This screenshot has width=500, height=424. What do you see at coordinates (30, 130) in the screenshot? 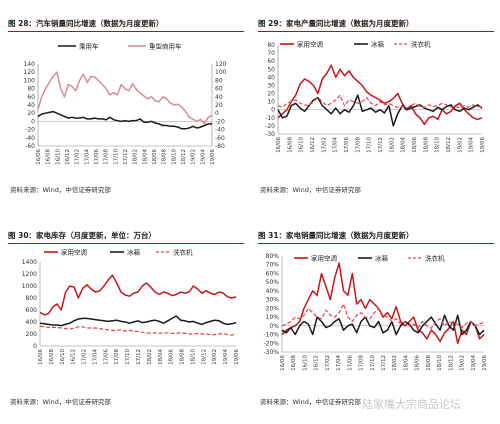
I see `y-tick-label: -20` at bounding box center [30, 130].